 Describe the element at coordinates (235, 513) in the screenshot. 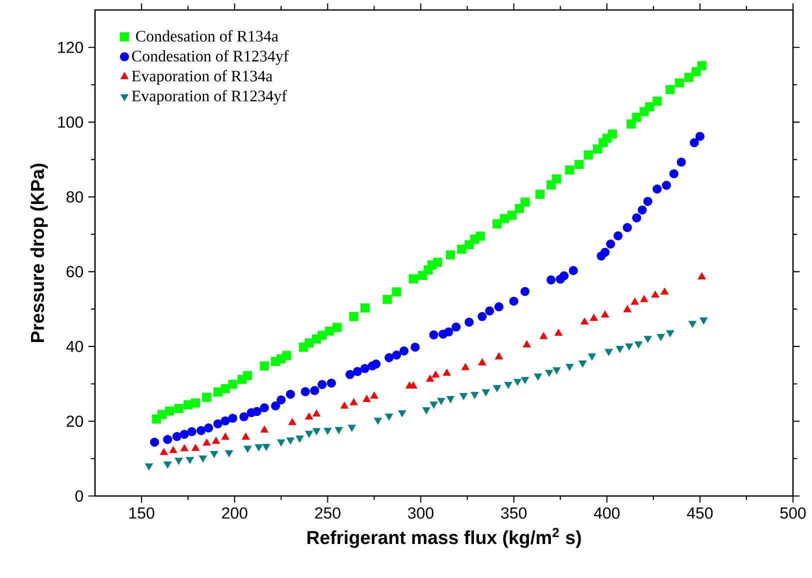

I see `x-tick-label: 200` at that location.